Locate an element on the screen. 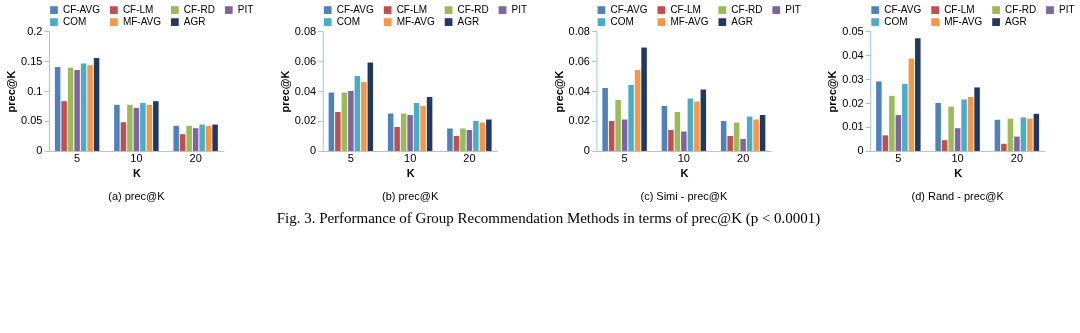  text: (a) prec@K is located at coordinates (137, 195).